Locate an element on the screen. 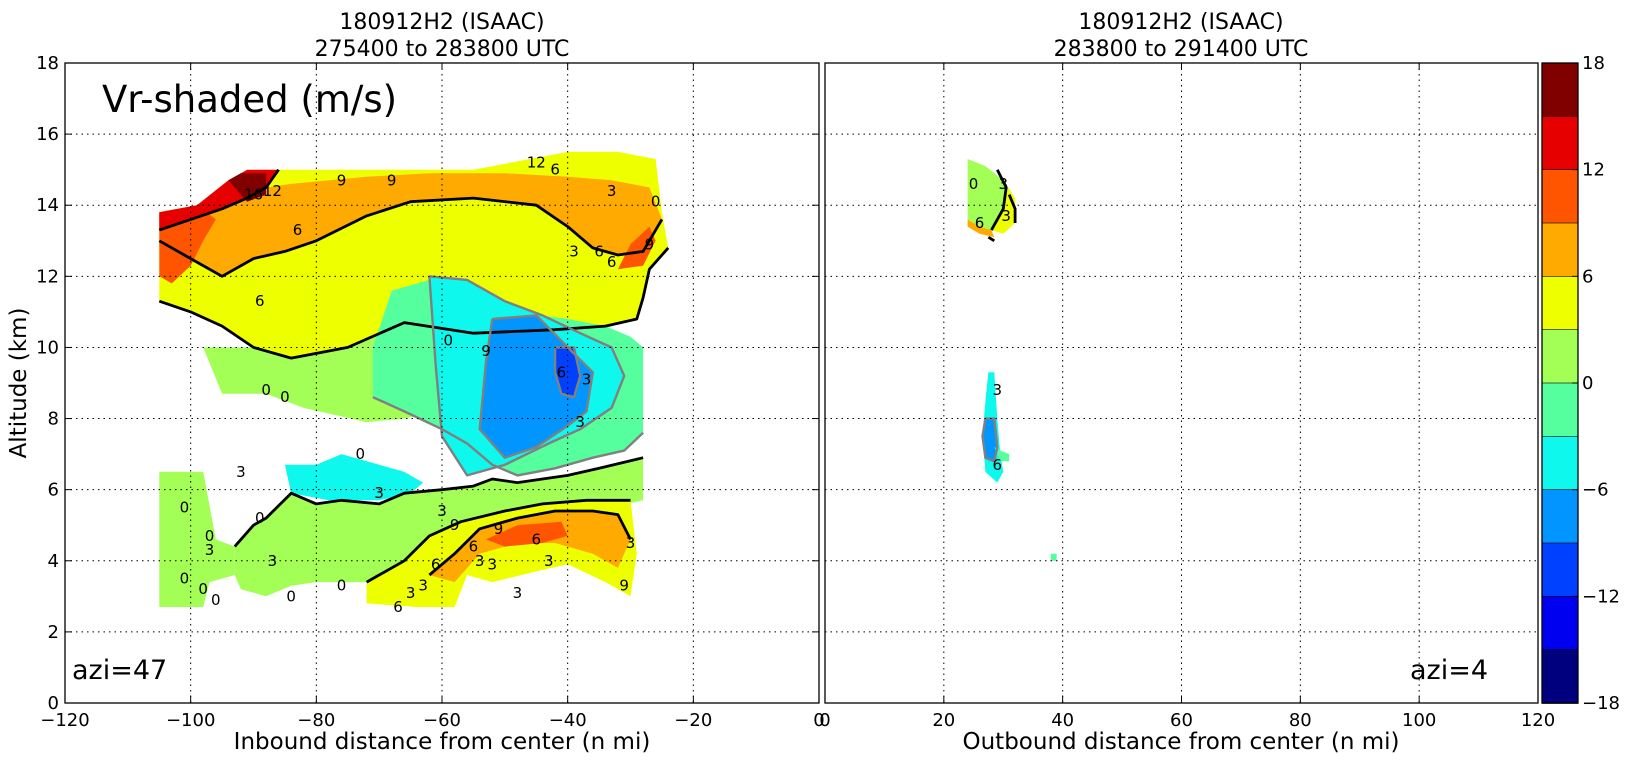 Image resolution: width=1630 pixels, height=762 pixels. right-panel-shading is located at coordinates (1012, 360).